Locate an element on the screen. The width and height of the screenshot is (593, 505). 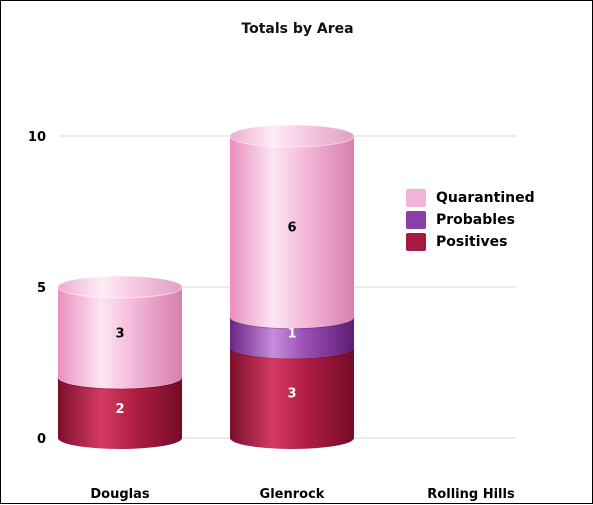
data-label: 2 is located at coordinates (119, 409).